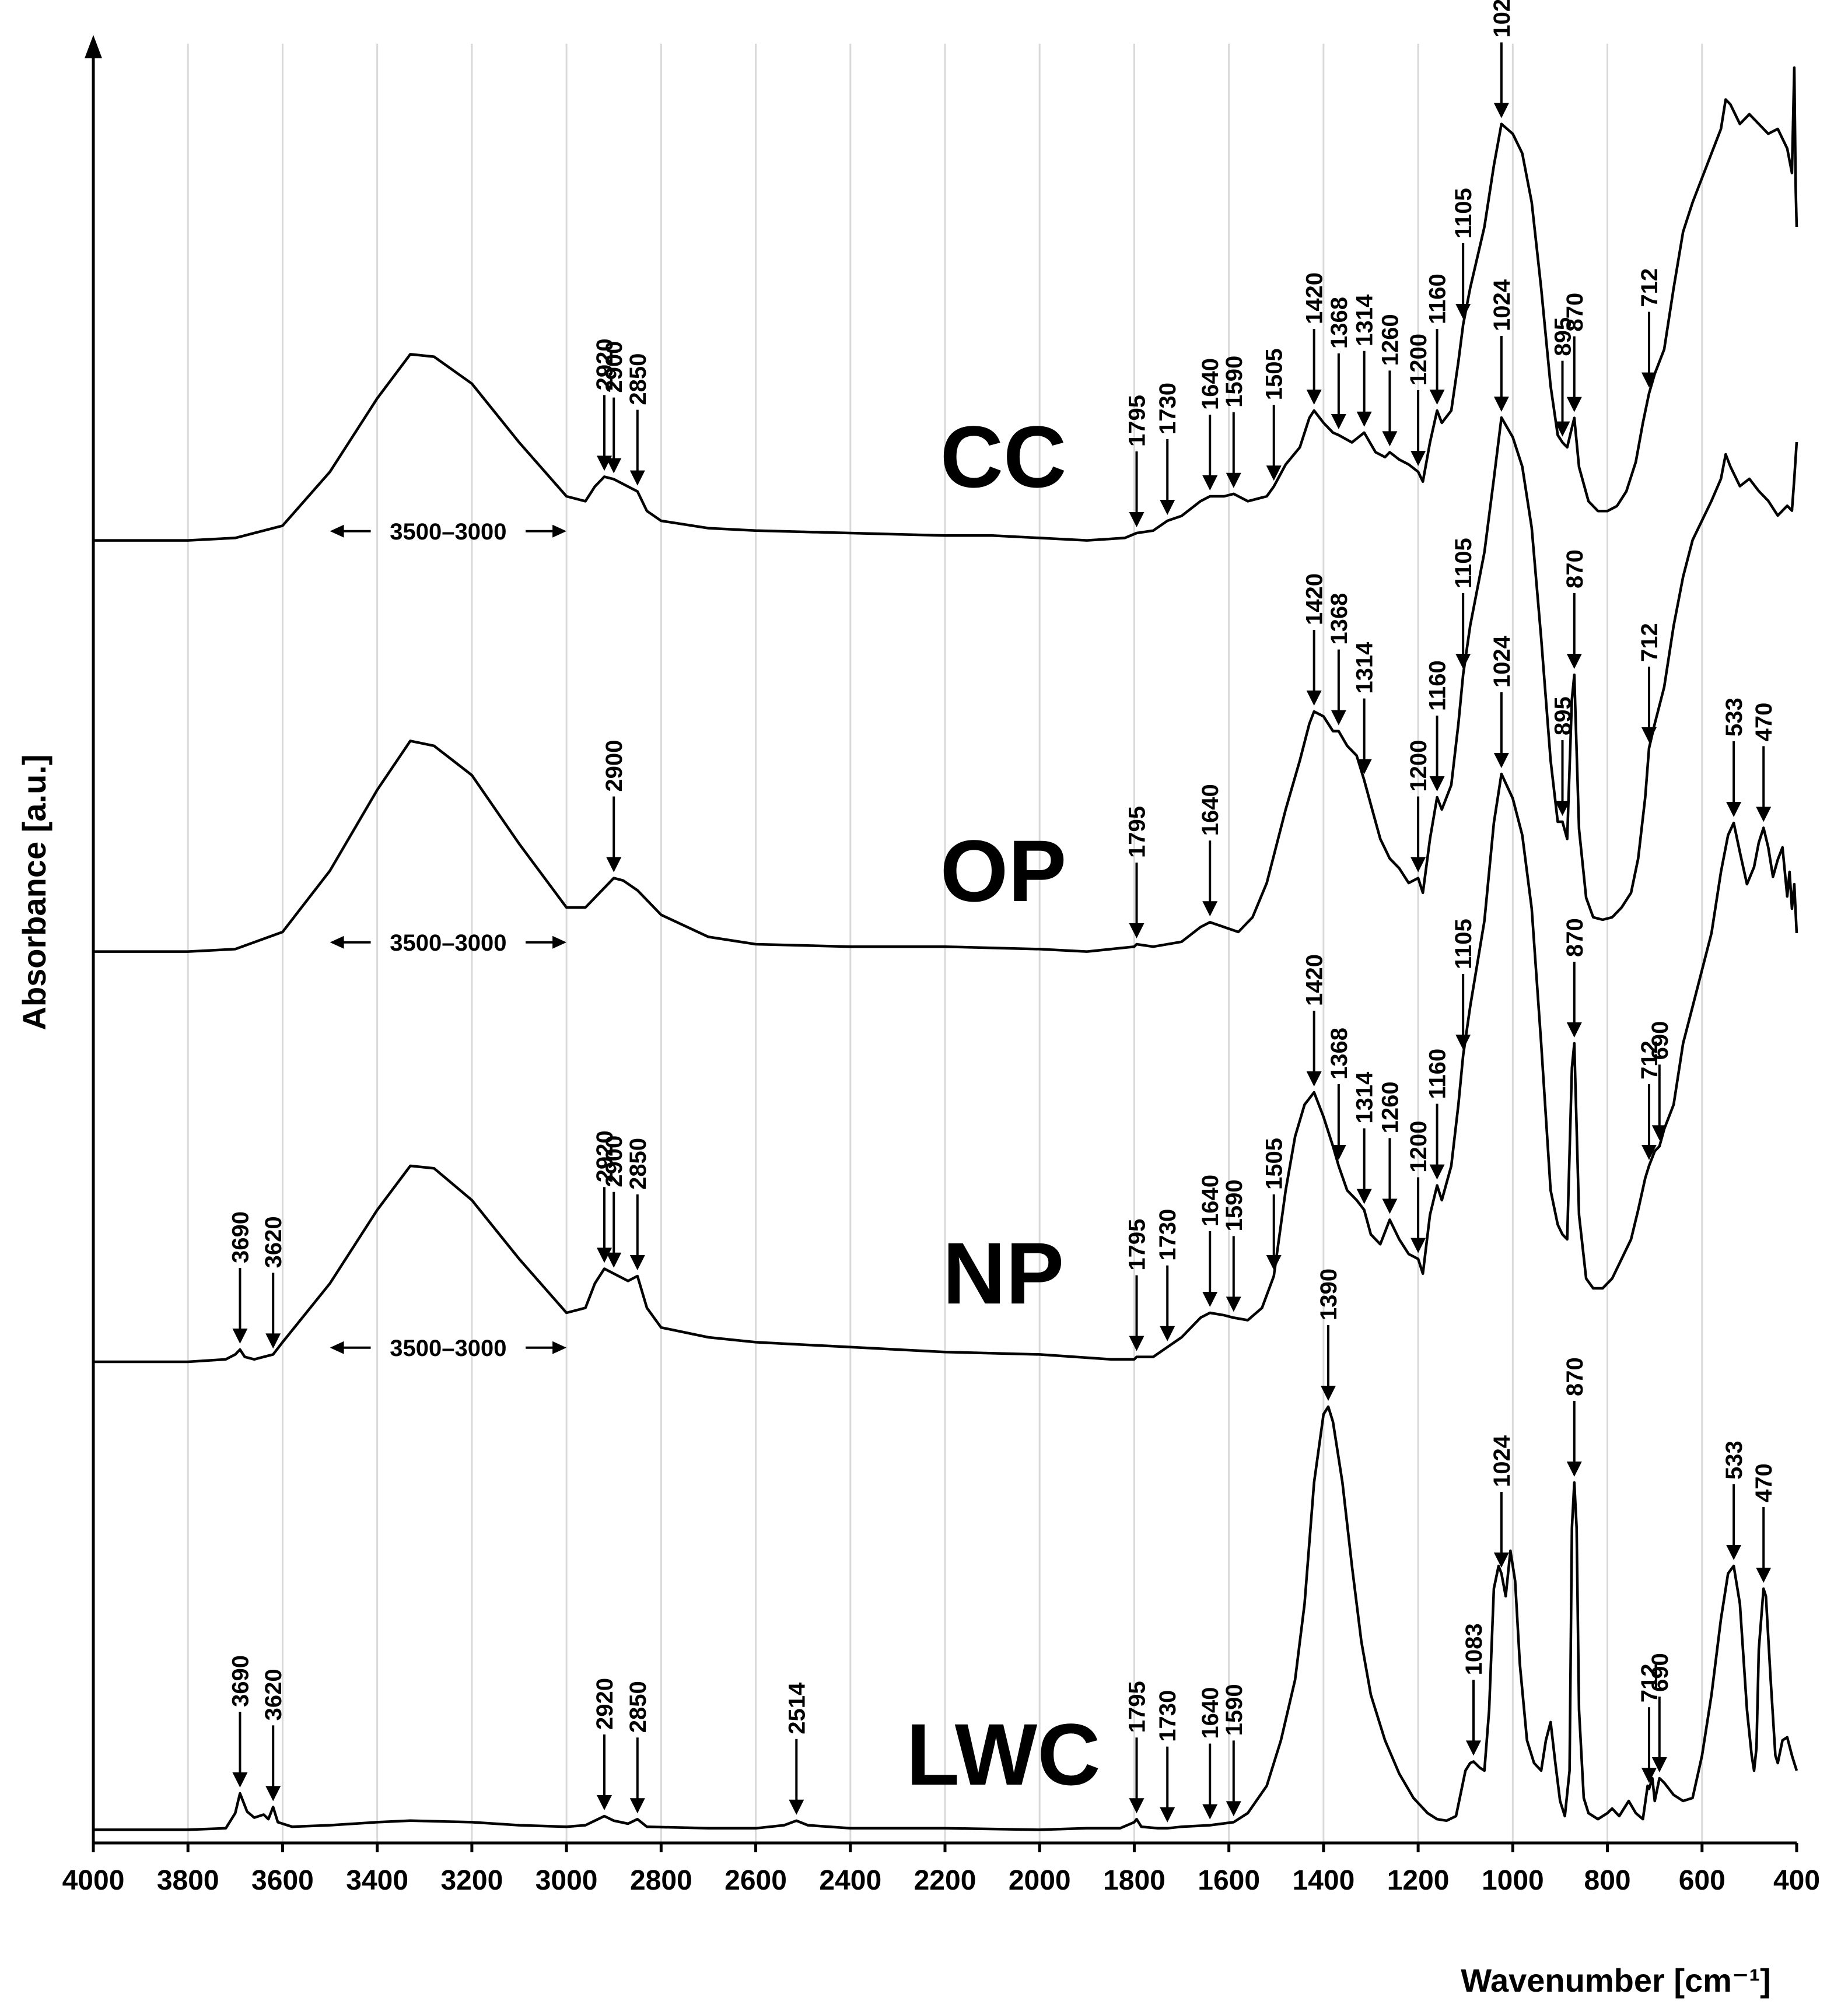 This screenshot has width=1848, height=2008. Describe the element at coordinates (605, 1704) in the screenshot. I see `peak-label: 2920` at that location.